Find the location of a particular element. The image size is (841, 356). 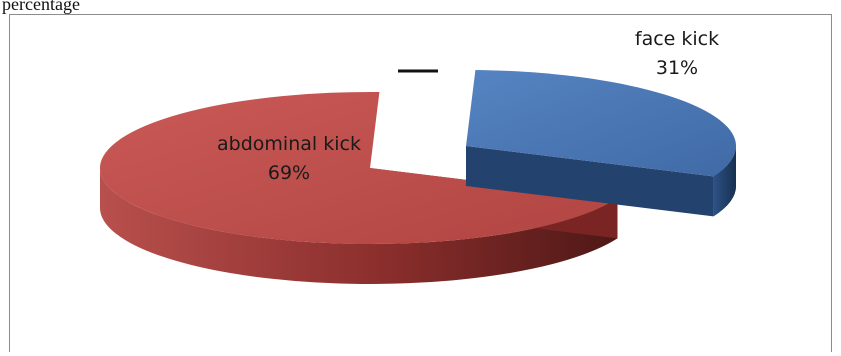

slice-cut-face-kick is located at coordinates (590, 181).